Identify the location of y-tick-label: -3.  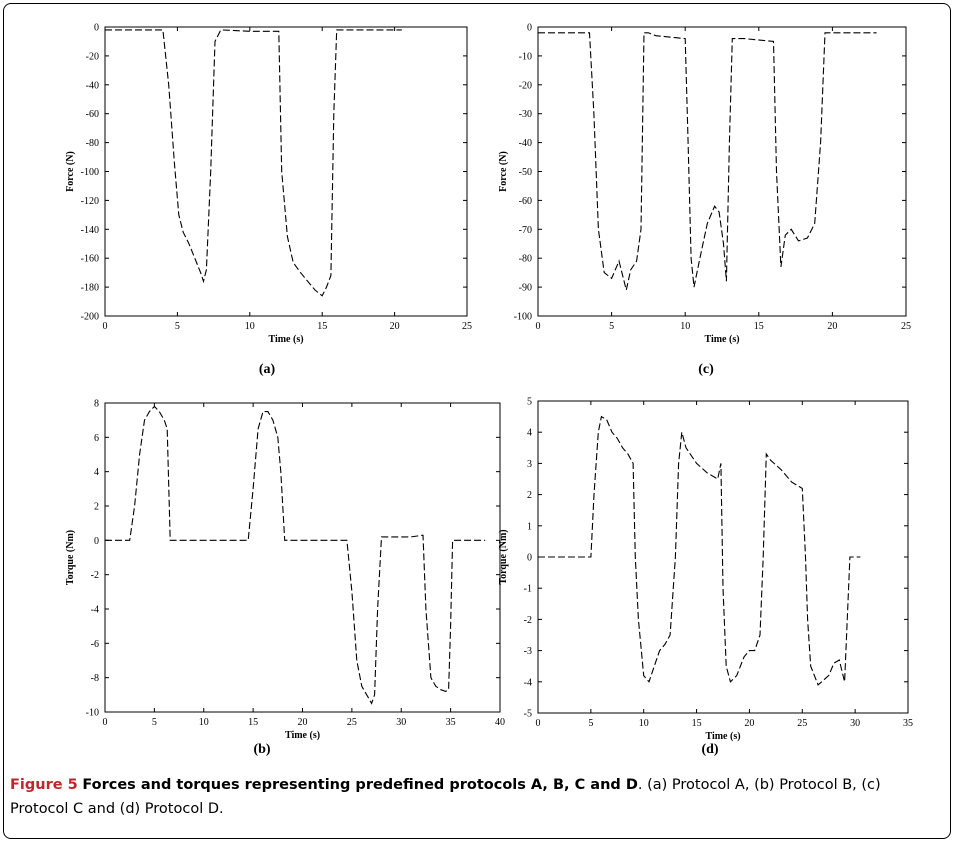
(528, 651).